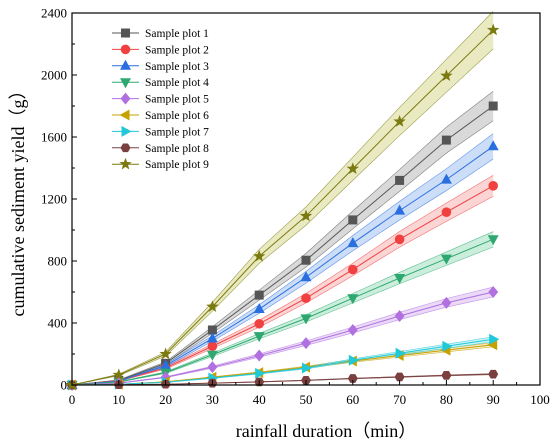  What do you see at coordinates (259, 399) in the screenshot?
I see `x-tick-label: 40` at bounding box center [259, 399].